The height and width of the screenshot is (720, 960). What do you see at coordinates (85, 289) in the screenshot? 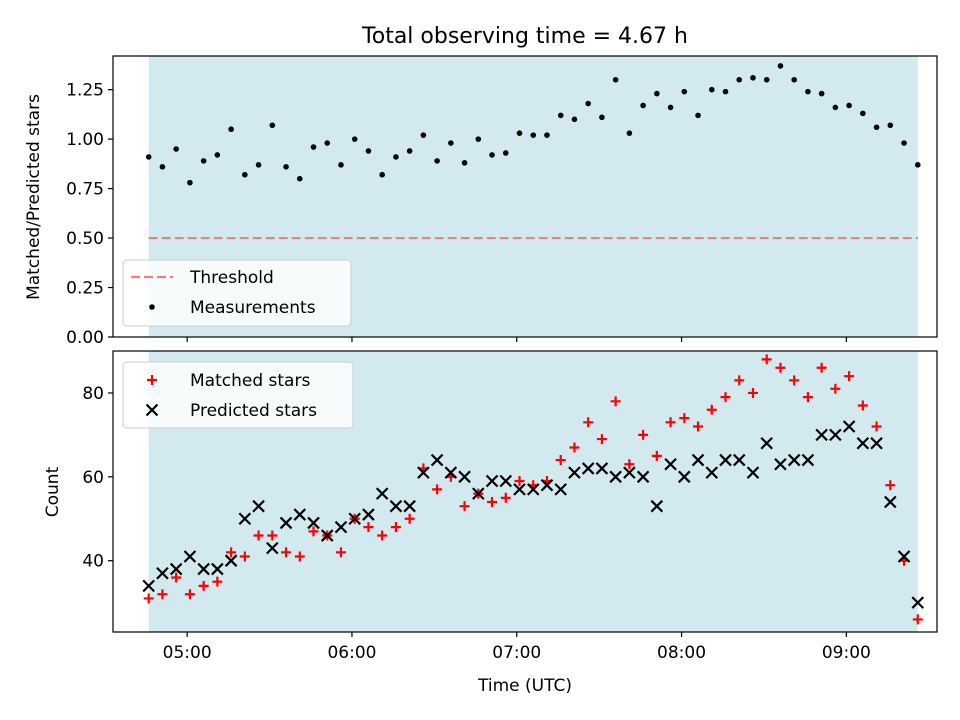
I see `y-tick-label: 0.25` at bounding box center [85, 289].